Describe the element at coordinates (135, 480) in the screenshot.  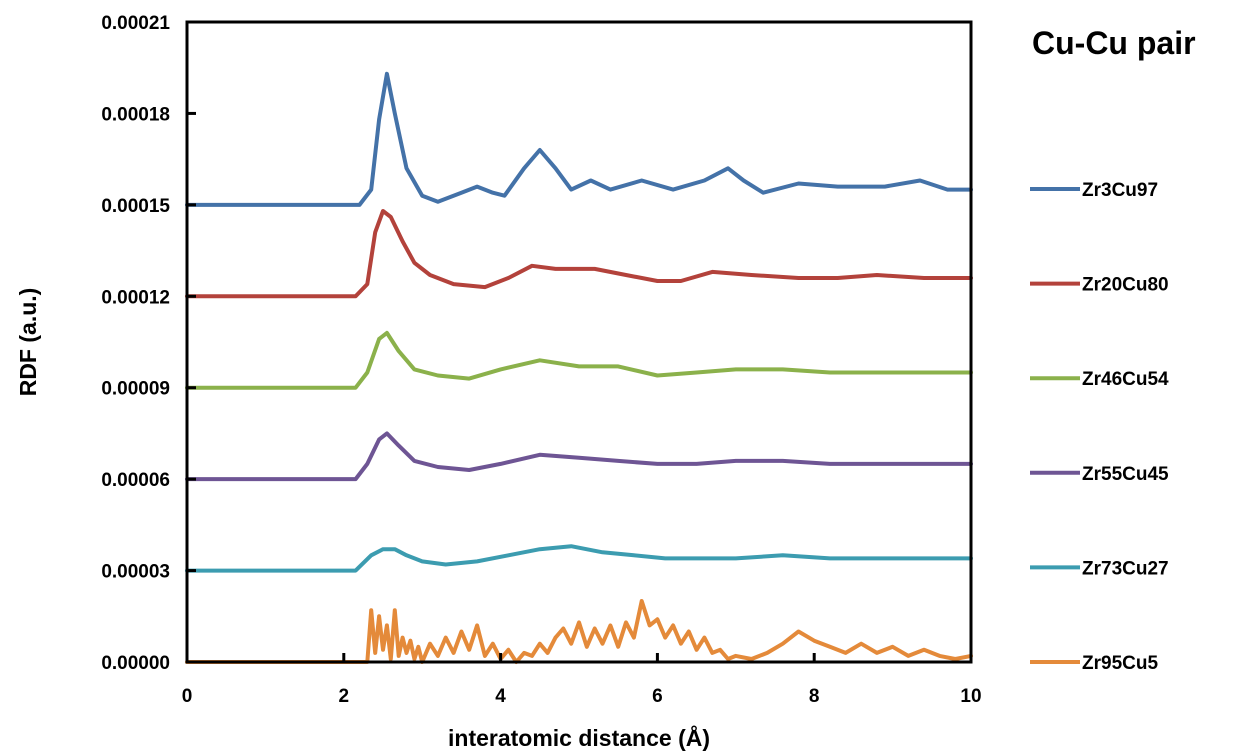
I see `y-tick-label: 0.00006` at that location.